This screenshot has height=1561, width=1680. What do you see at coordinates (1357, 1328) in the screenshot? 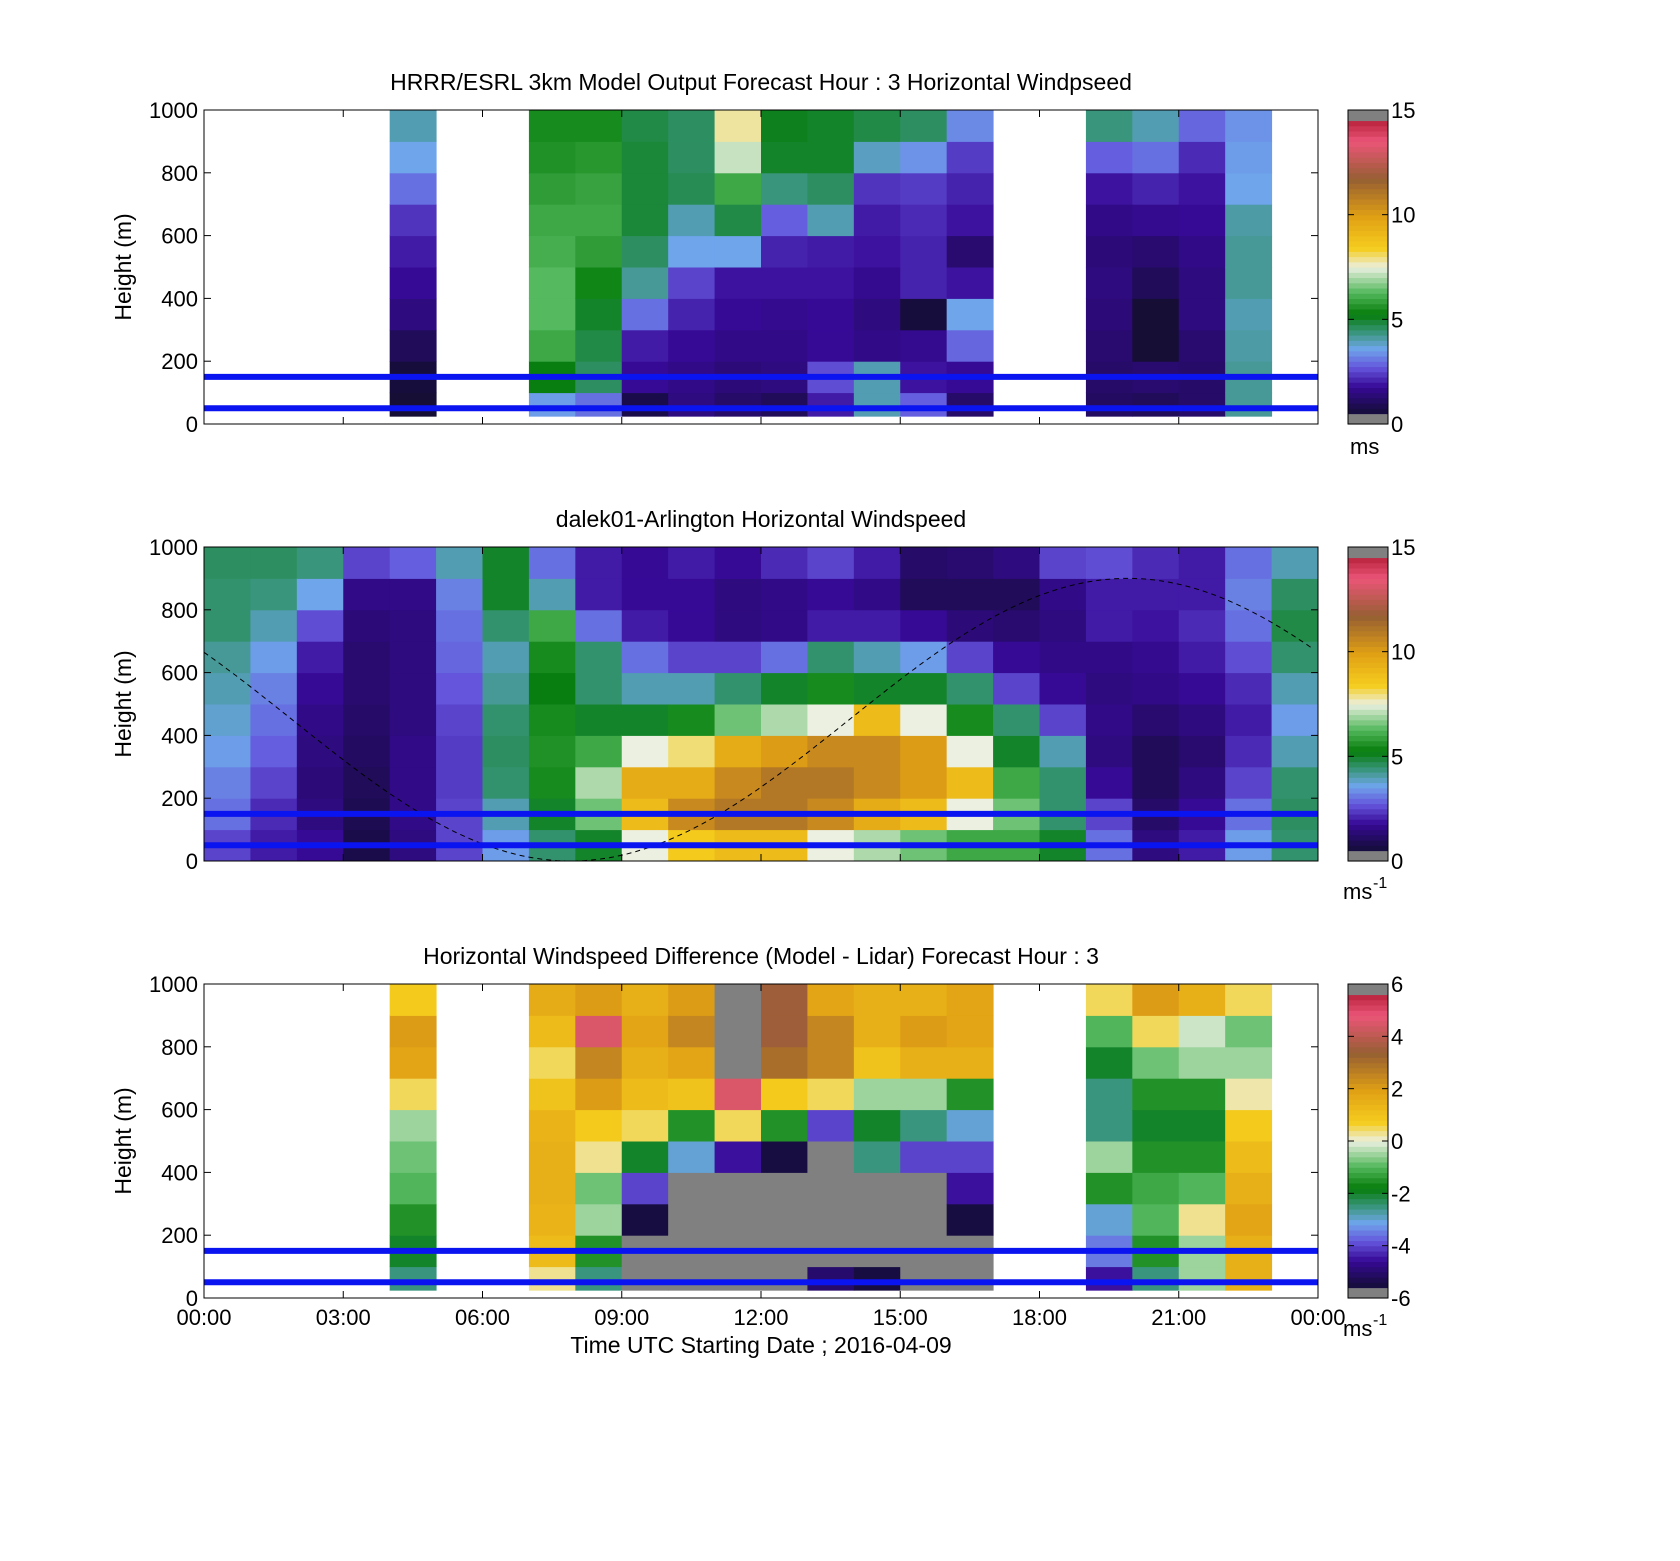
I see `colorbar-unit: ms` at bounding box center [1357, 1328].